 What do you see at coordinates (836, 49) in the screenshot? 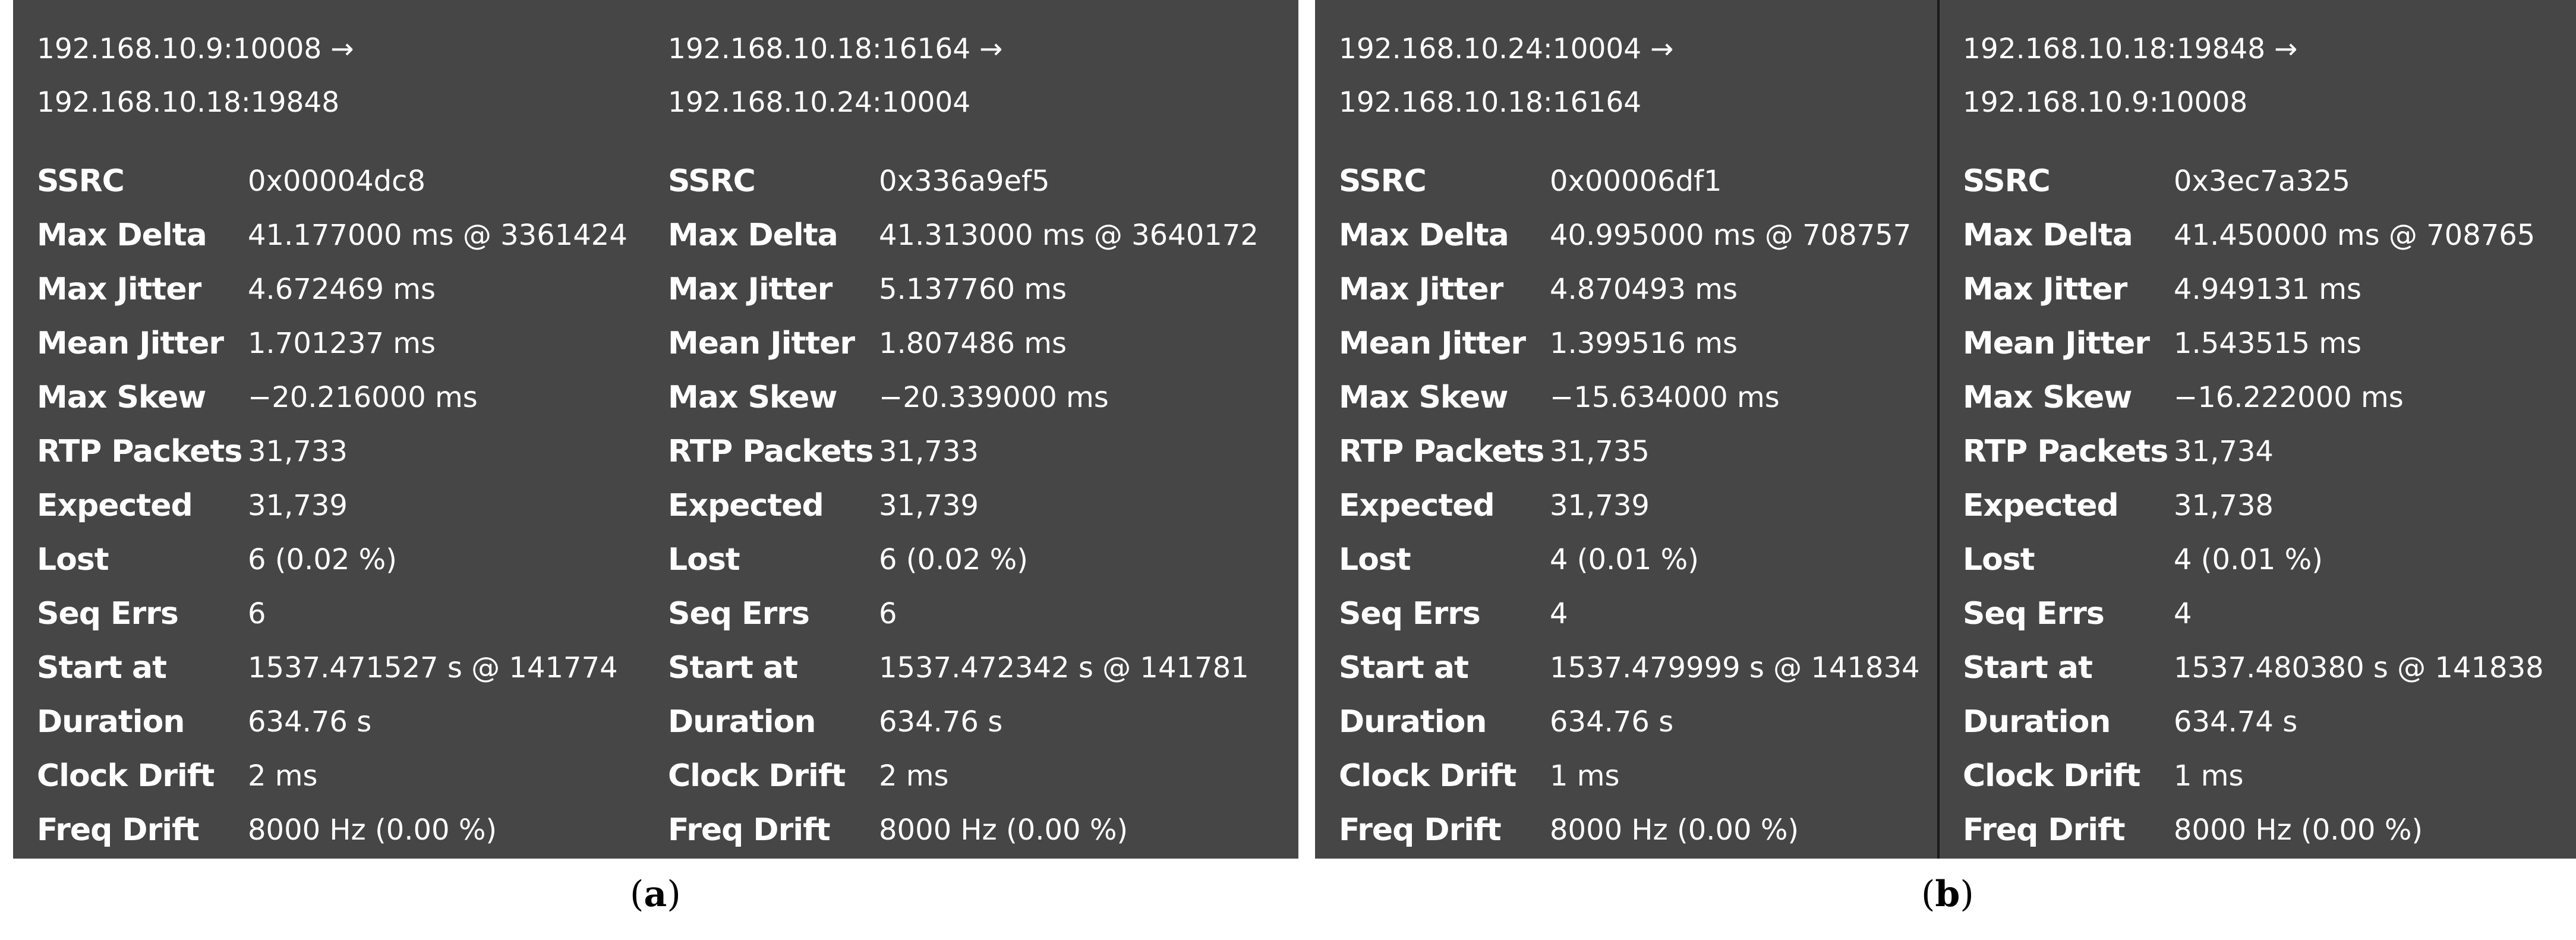
I see `stream-source: 192.168.10.18:16164 →` at bounding box center [836, 49].